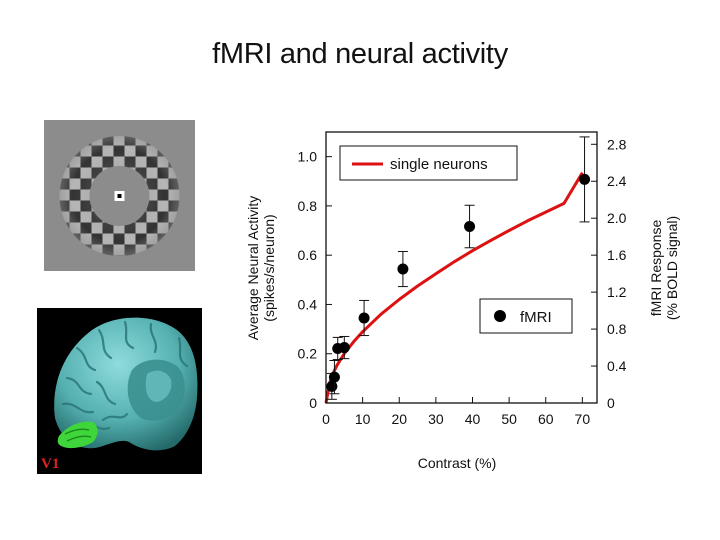  Describe the element at coordinates (546, 419) in the screenshot. I see `x-tick-label: 60` at that location.